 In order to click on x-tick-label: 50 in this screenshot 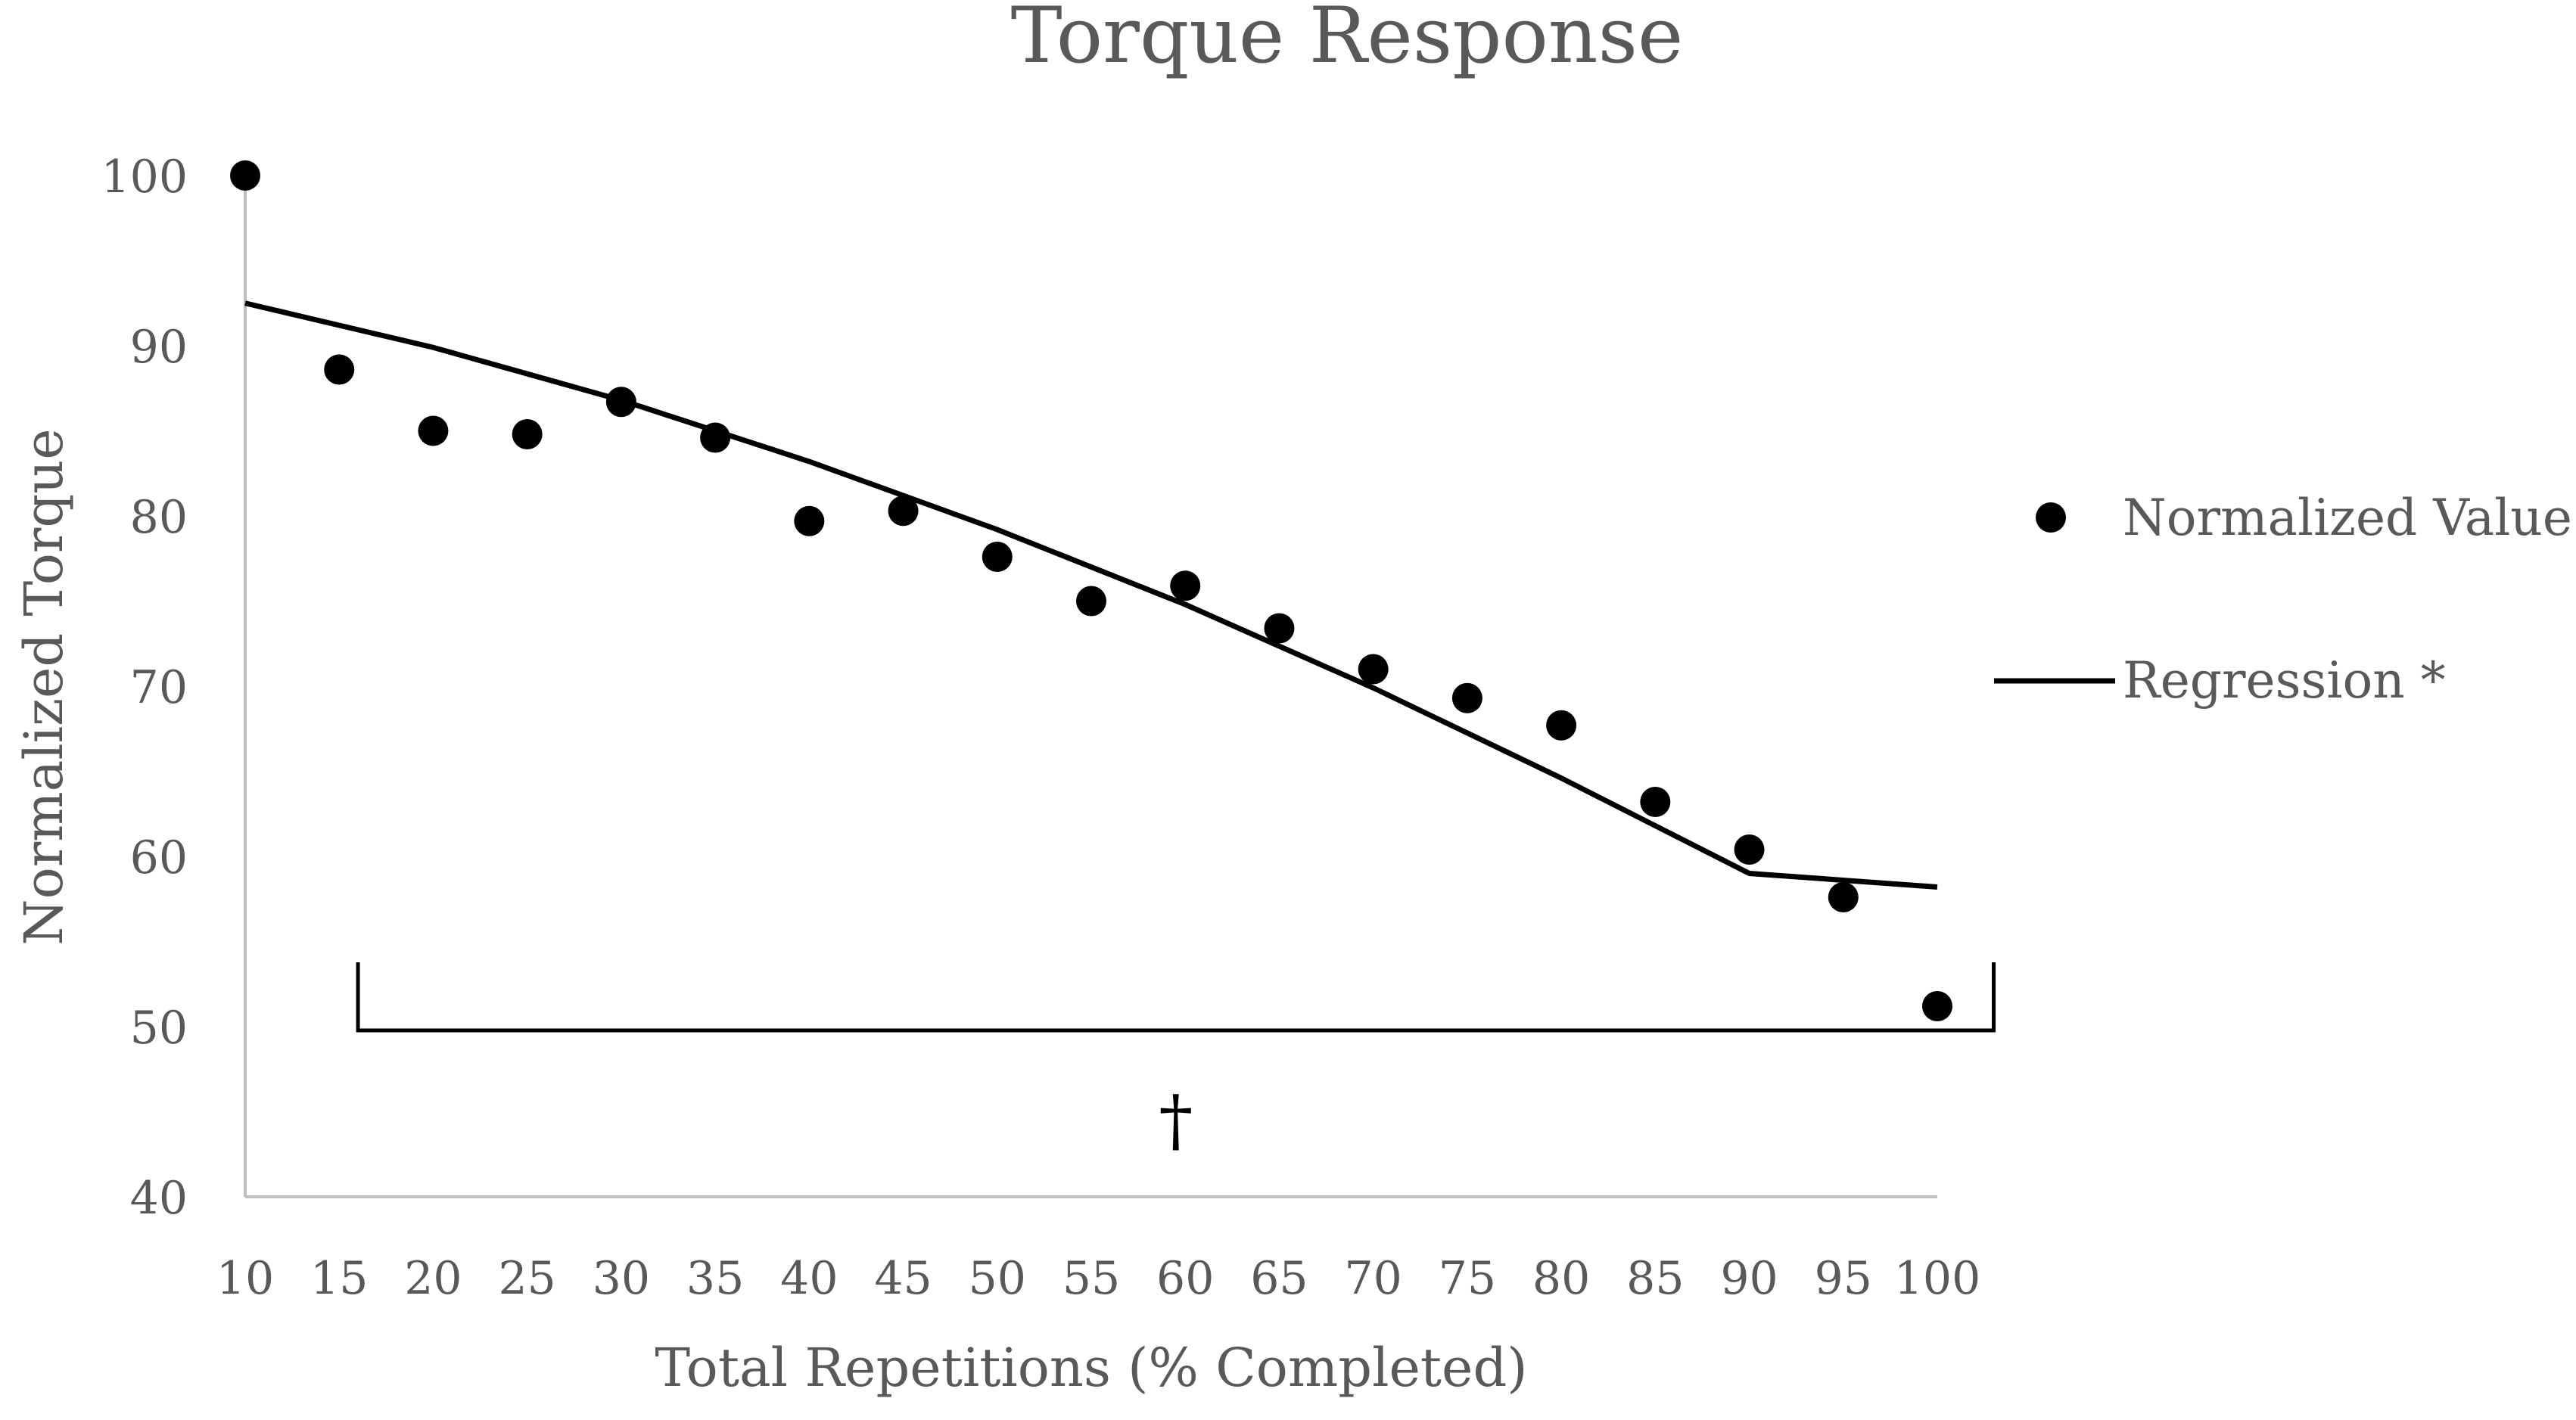, I will do `click(997, 1278)`.